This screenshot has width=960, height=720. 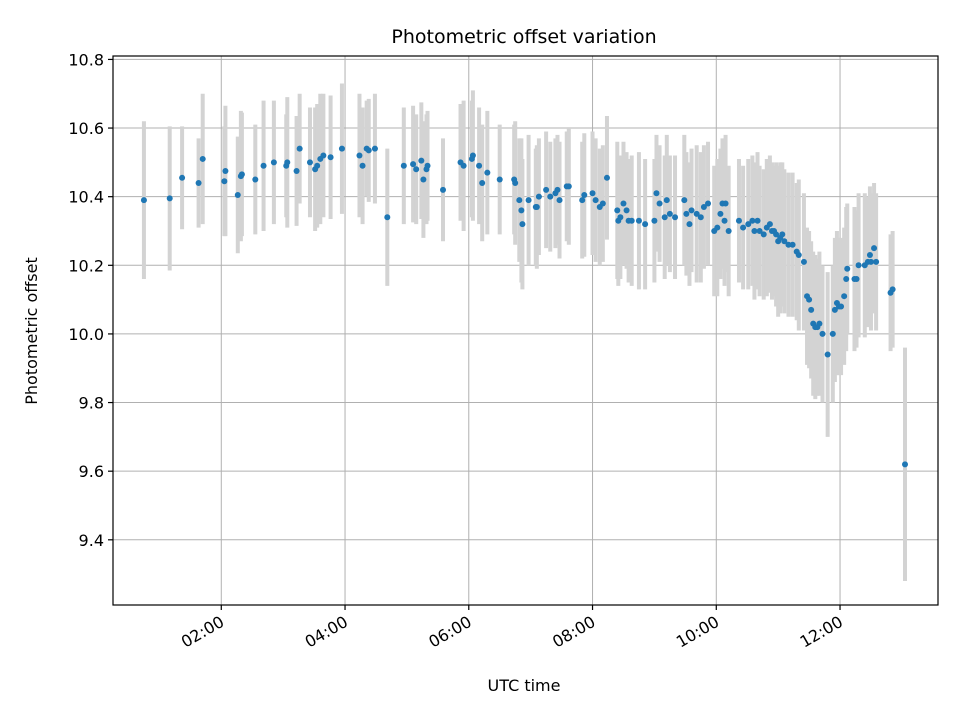 I want to click on x-tick-label: 08:00, so click(x=573, y=632).